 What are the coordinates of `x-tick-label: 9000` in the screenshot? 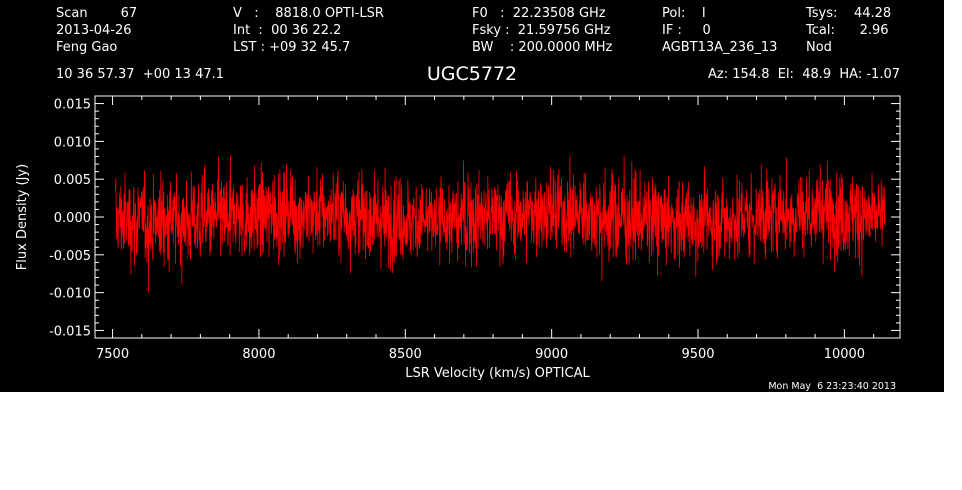 It's located at (551, 354).